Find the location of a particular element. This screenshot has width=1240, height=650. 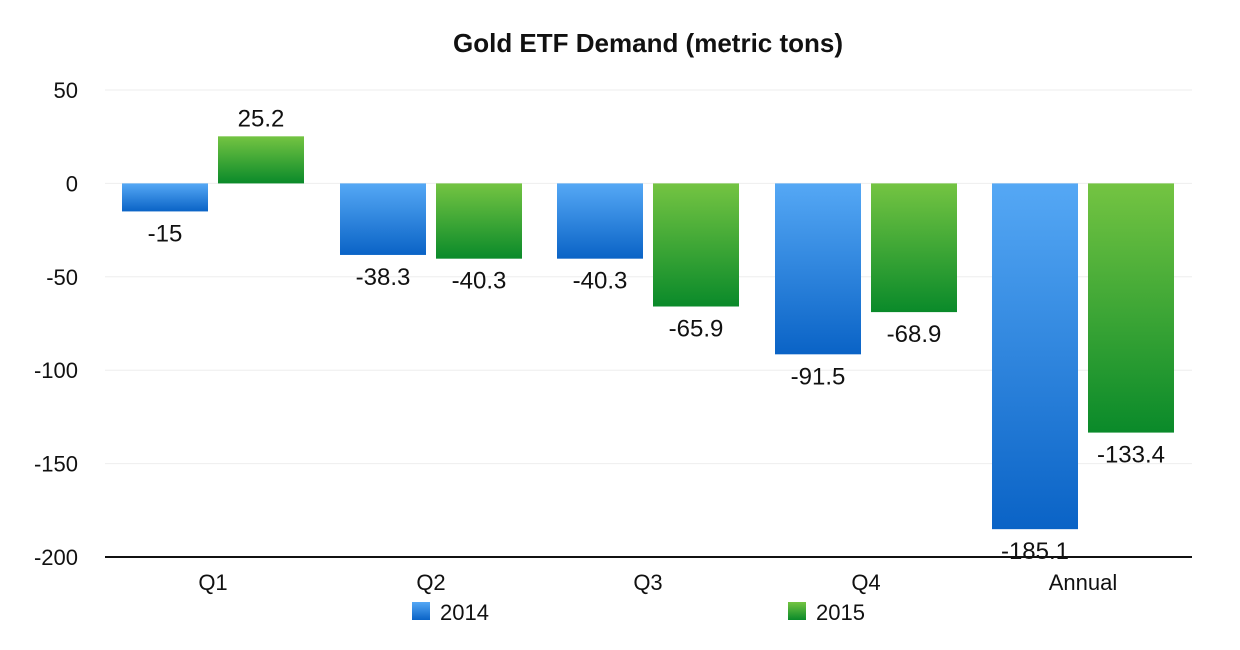

bar-2015-q2 is located at coordinates (479, 221).